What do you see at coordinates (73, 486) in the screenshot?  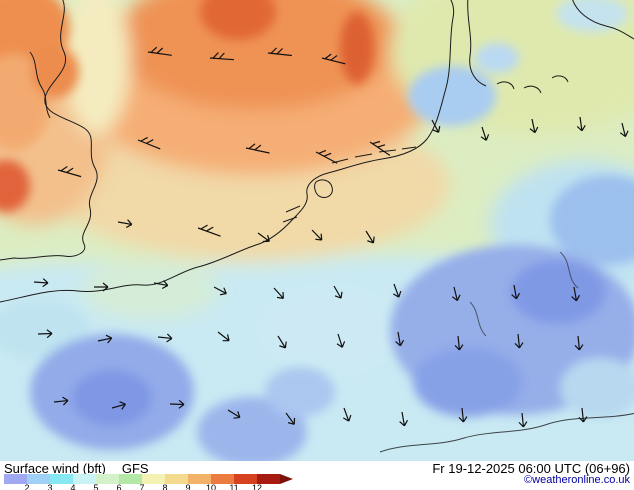 I see `legend-tick: 4` at bounding box center [73, 486].